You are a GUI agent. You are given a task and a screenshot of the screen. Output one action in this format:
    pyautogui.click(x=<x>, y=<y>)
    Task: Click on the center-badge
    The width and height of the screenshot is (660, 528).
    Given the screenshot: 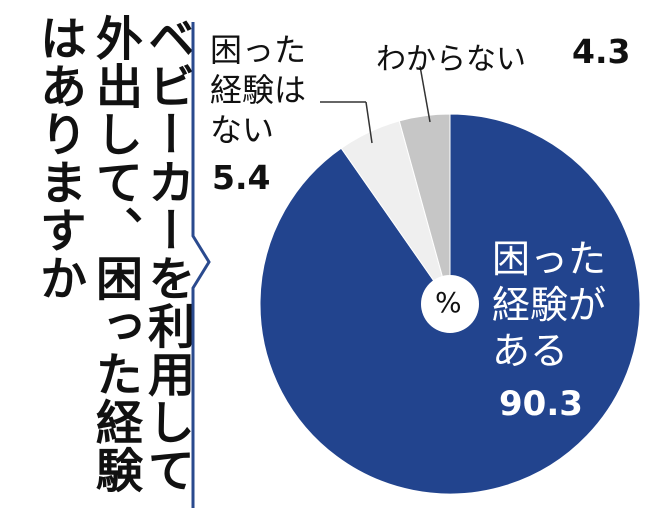 What is the action you would take?
    pyautogui.click(x=450, y=304)
    